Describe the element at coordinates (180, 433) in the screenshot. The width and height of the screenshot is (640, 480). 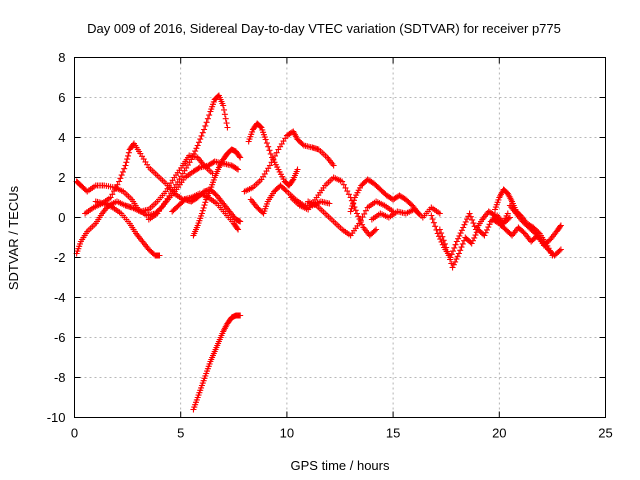
I see `x-tick-label: 5` at that location.